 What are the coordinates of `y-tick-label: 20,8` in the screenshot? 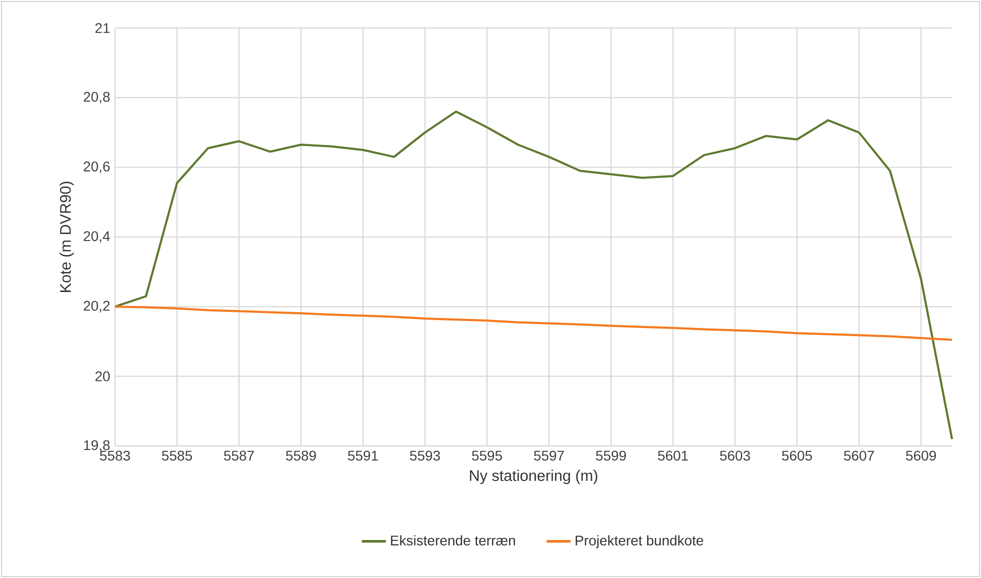 It's located at (97, 98).